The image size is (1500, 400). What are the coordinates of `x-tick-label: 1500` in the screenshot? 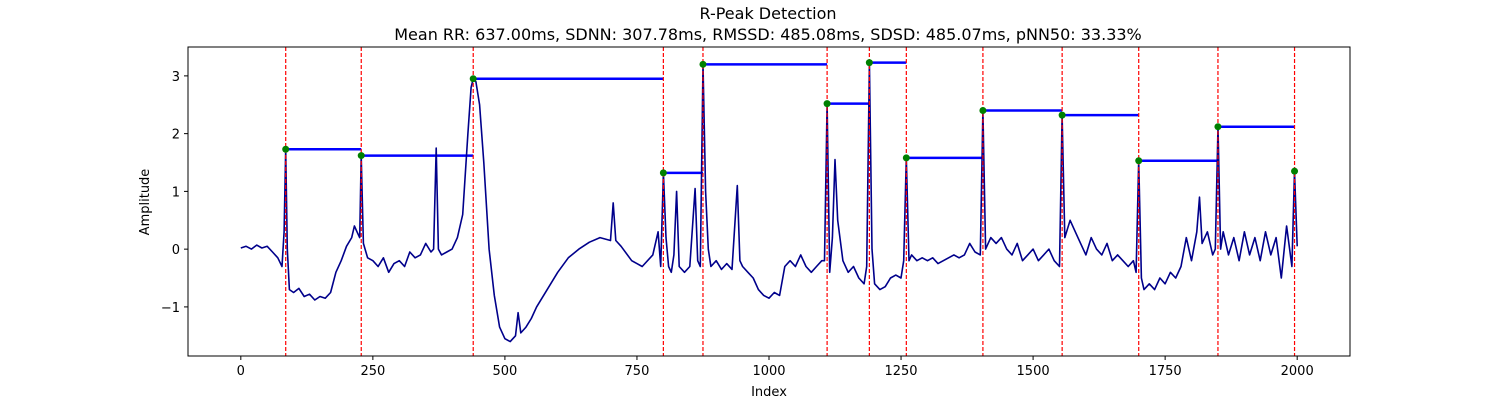 It's located at (1033, 371).